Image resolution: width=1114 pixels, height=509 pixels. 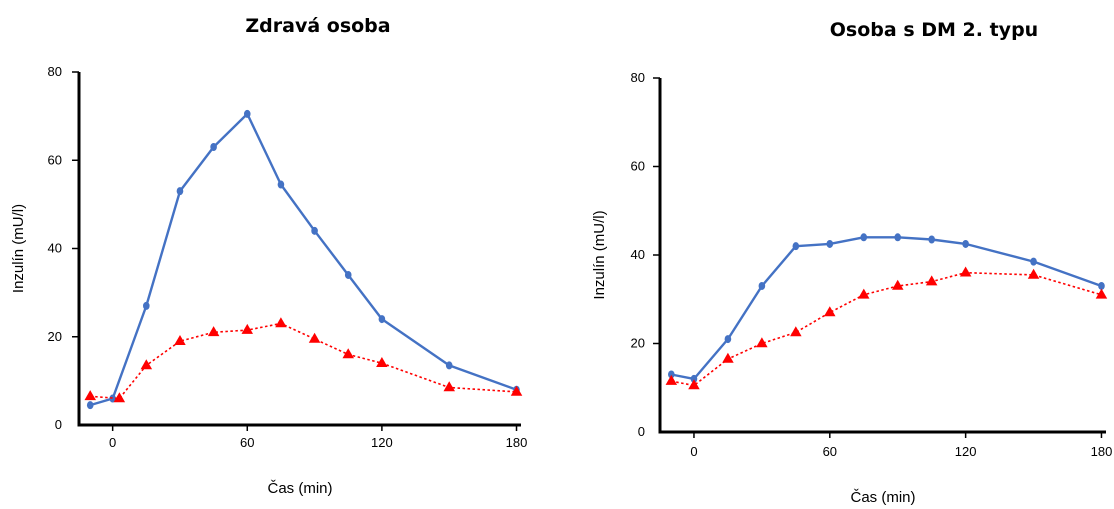 What do you see at coordinates (317, 26) in the screenshot?
I see `chart-title: Zdravá osoba` at bounding box center [317, 26].